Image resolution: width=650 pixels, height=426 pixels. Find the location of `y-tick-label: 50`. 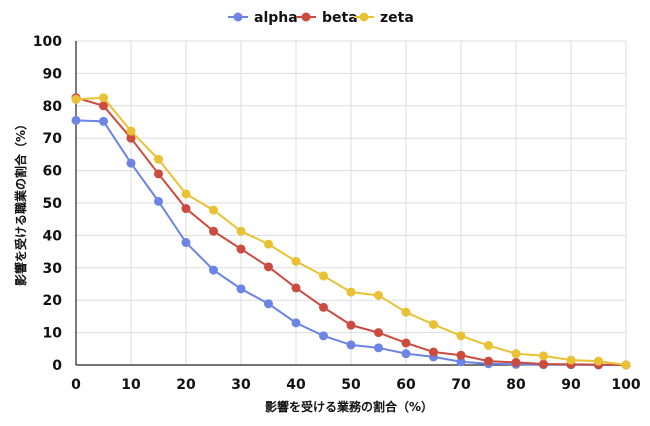

y-tick-label: 50 is located at coordinates (53, 204).